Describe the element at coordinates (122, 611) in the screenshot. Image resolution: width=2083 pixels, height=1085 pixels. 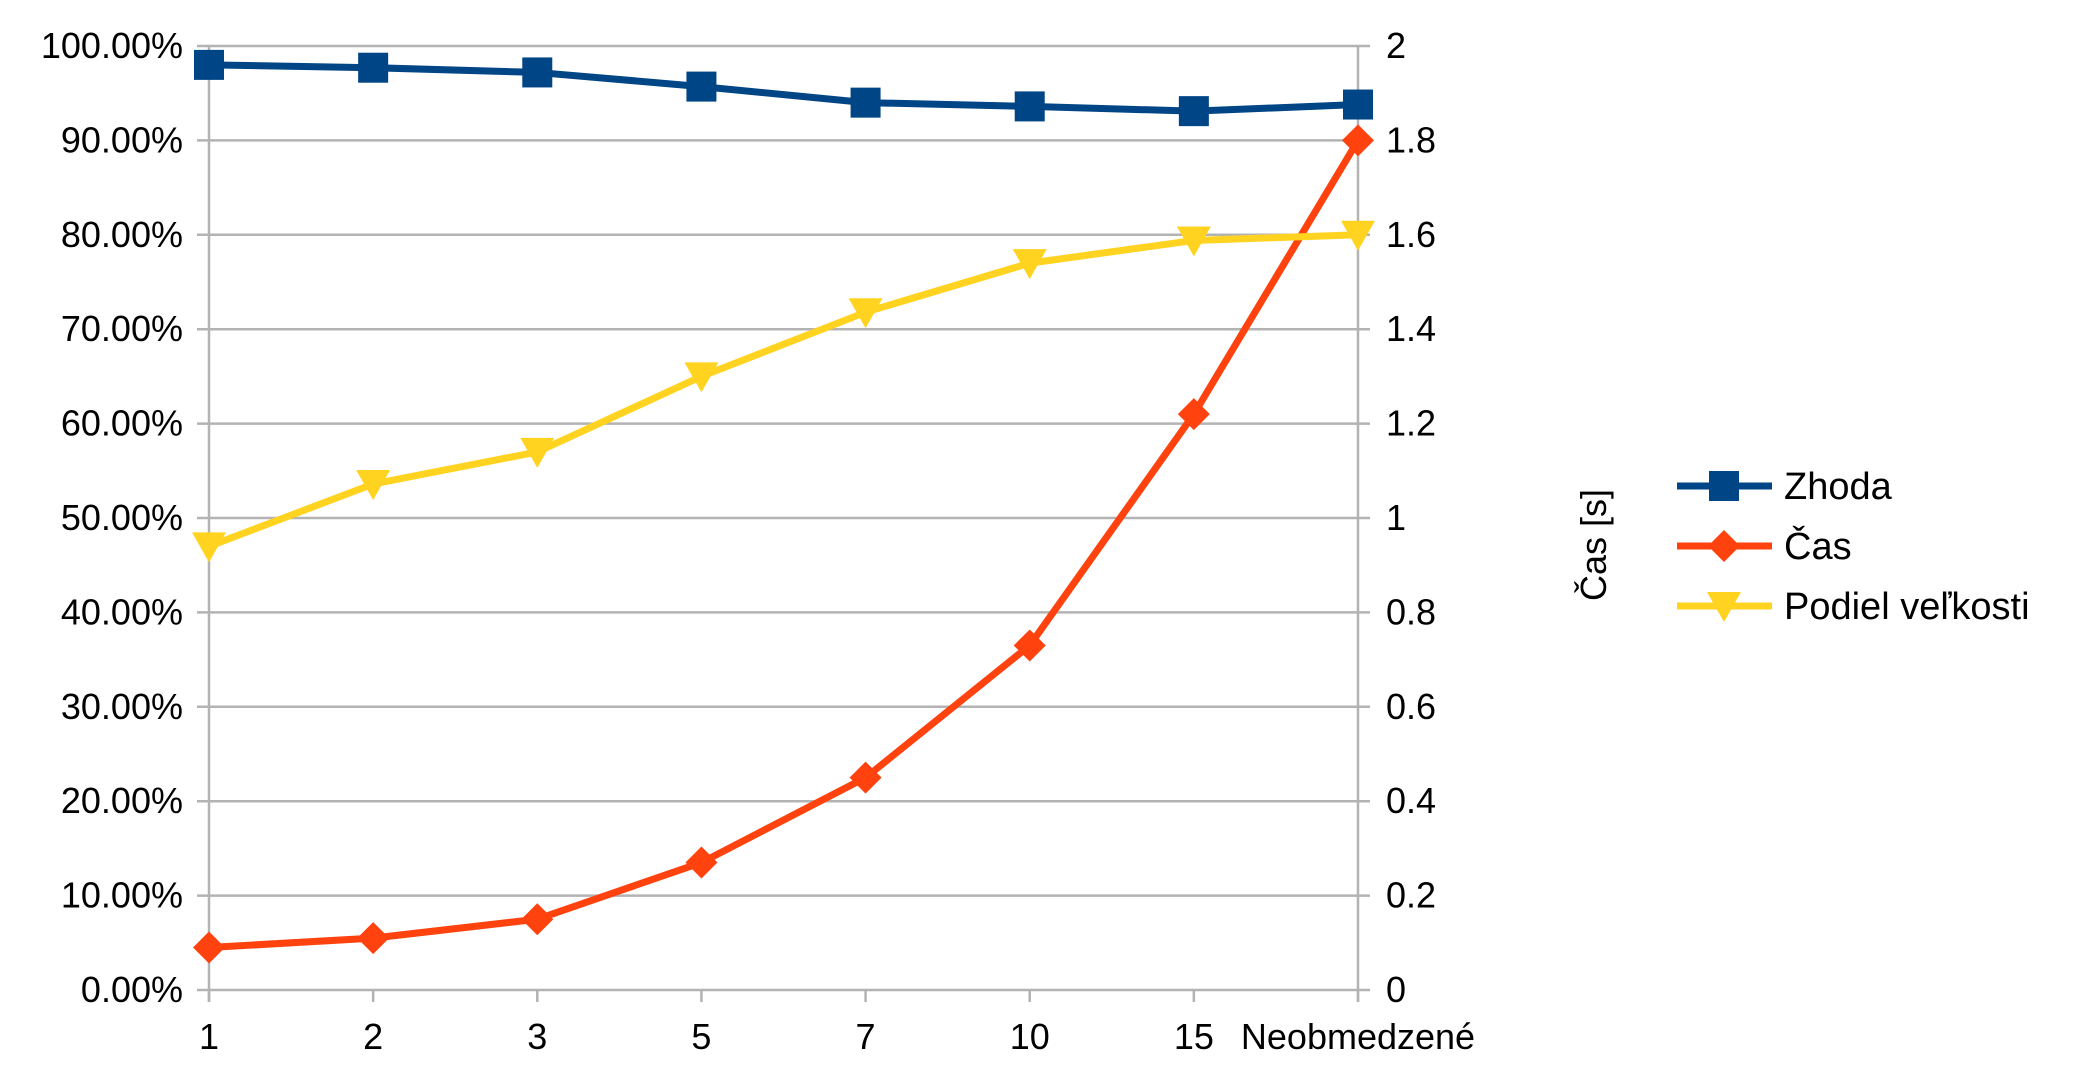
I see `left-tick-label: 40.00%` at that location.